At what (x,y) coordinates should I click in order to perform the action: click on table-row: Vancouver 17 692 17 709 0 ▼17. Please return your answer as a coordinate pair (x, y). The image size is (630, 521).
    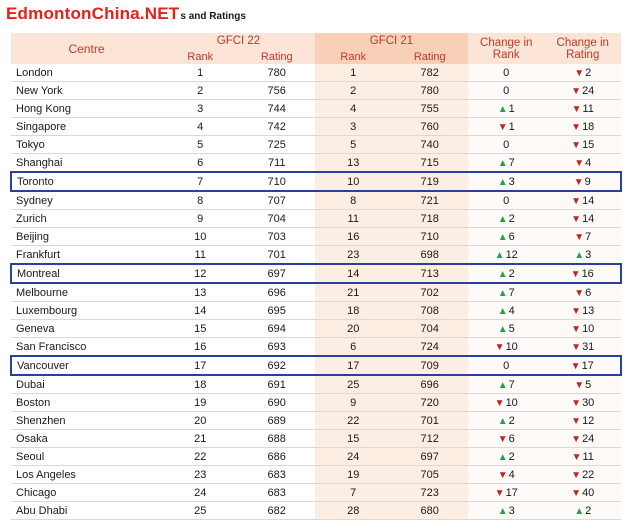
    Looking at the image, I should click on (316, 365).